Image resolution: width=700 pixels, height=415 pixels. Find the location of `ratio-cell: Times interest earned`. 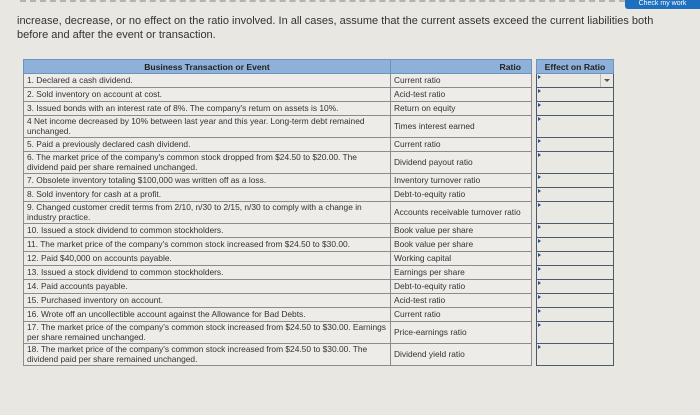

ratio-cell: Times interest earned is located at coordinates (461, 126).